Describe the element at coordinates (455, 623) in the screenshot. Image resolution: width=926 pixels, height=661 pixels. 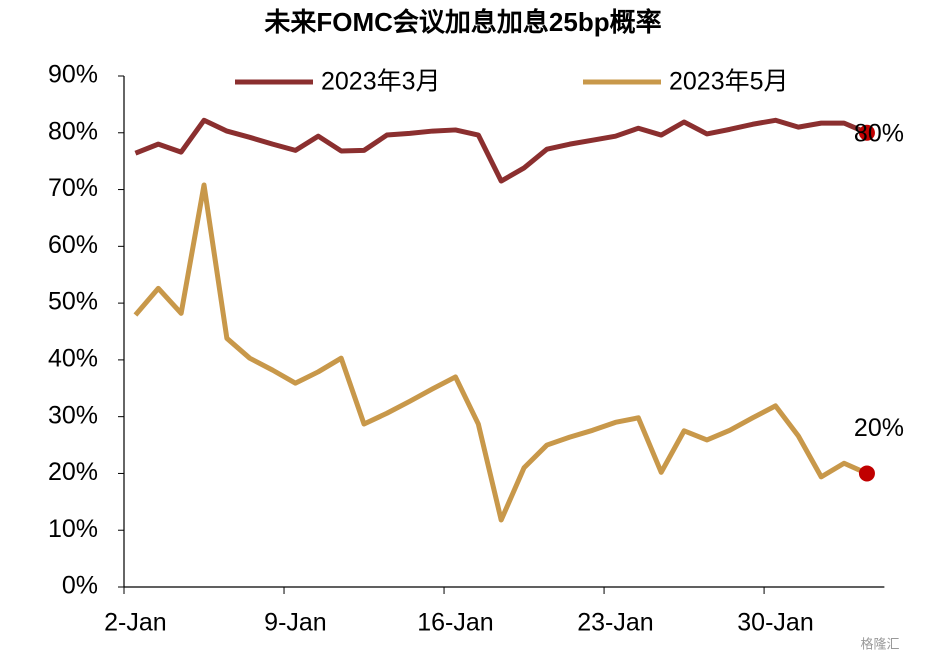
I see `x-tick-label: 16-Jan` at that location.